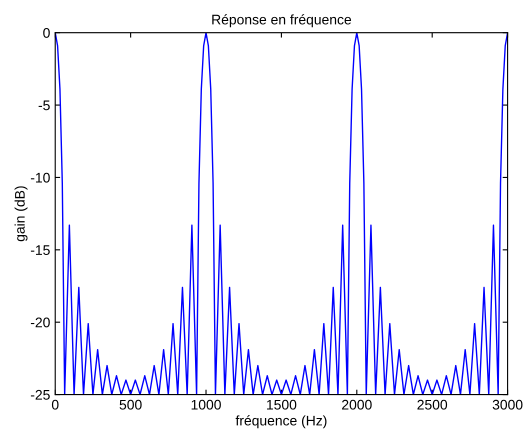 The width and height of the screenshot is (526, 436). Describe the element at coordinates (282, 21) in the screenshot. I see `chart-title: Réponse en fréquence` at that location.